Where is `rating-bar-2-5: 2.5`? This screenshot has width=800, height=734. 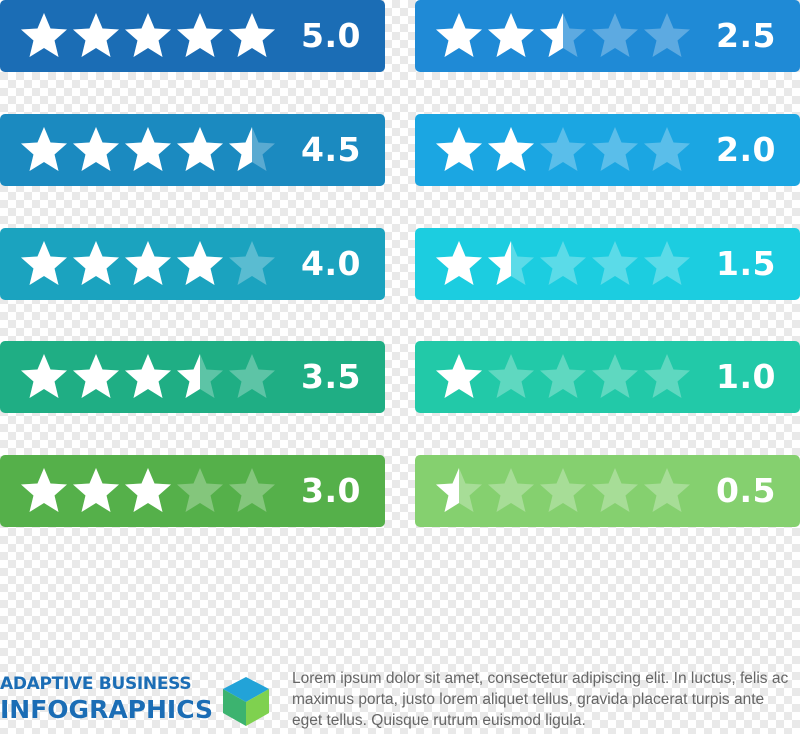 rating-bar-2-5: 2.5 is located at coordinates (607, 36).